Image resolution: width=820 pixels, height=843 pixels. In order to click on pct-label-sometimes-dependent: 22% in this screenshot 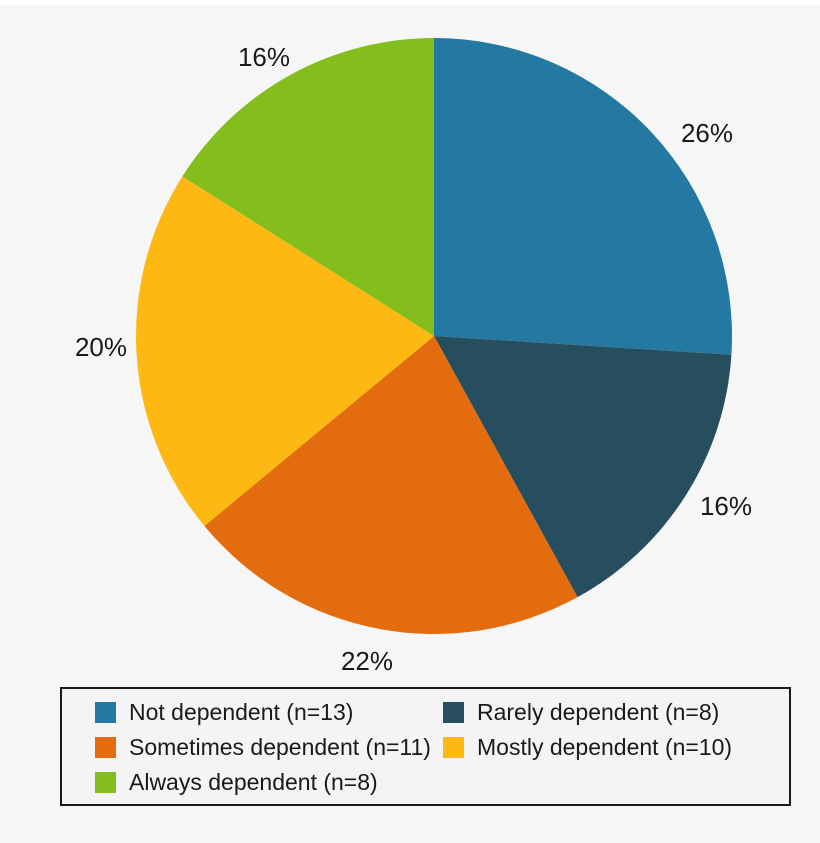, I will do `click(367, 661)`.